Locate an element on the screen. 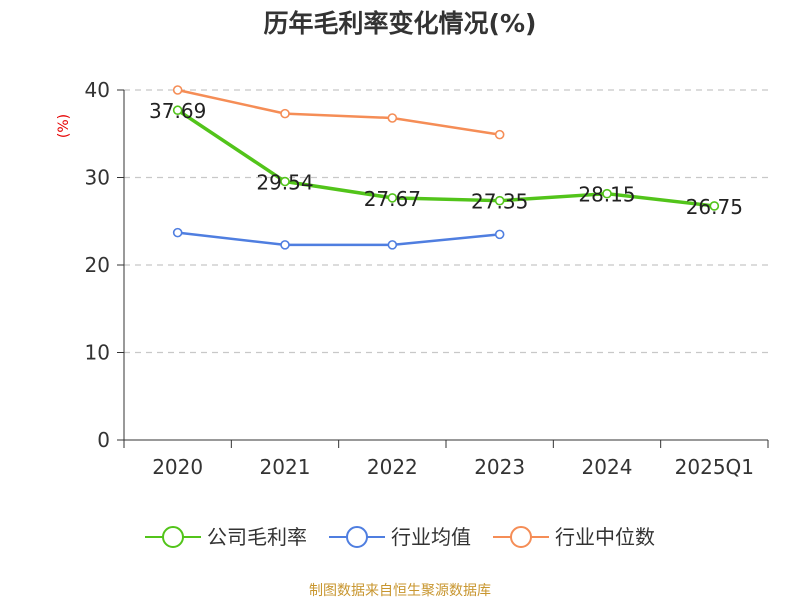 The image size is (800, 600). x-tick-label: 2025Q1 is located at coordinates (714, 467).